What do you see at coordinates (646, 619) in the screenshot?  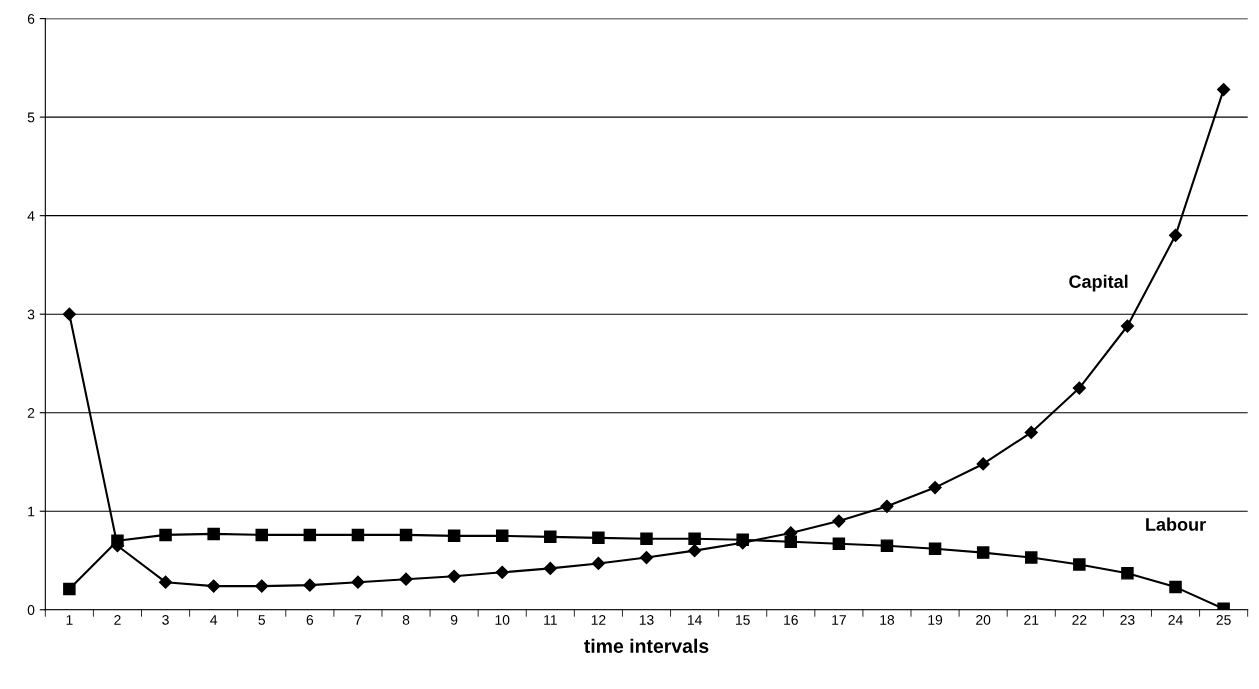 I see `x-tick-label: 13` at bounding box center [646, 619].